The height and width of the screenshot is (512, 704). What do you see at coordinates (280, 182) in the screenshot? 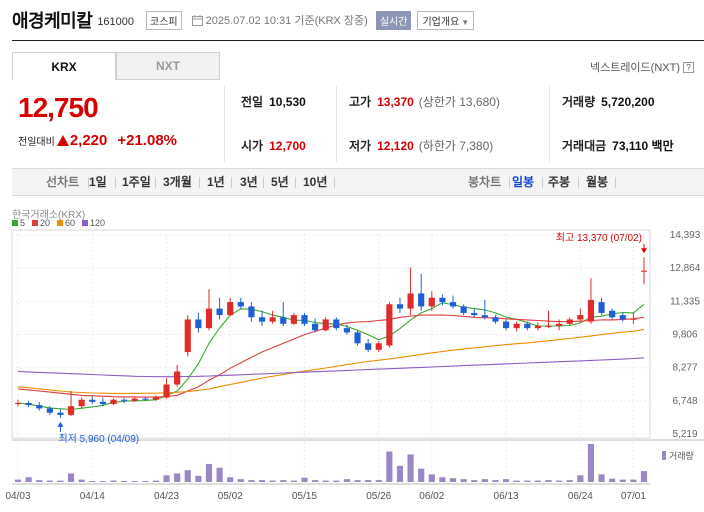
I see `period-5y: 5년` at bounding box center [280, 182].